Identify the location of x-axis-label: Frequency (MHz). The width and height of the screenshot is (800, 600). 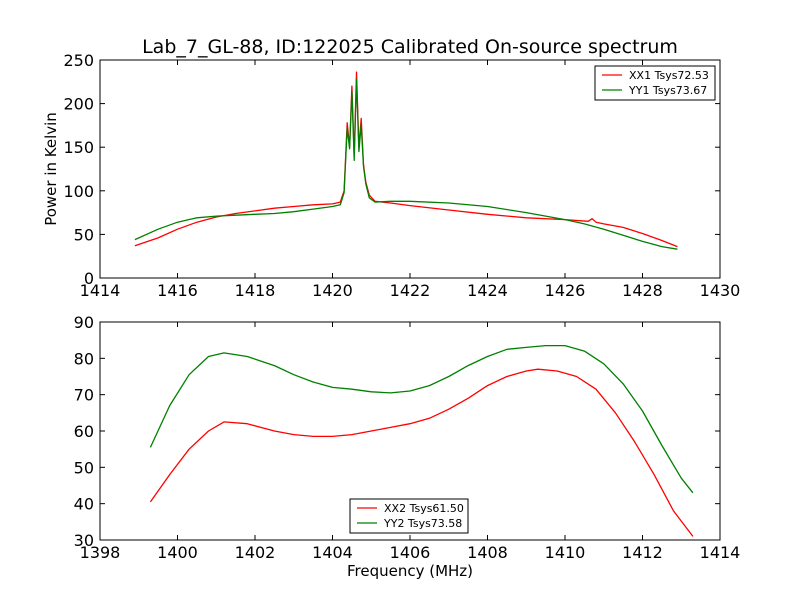
(410, 571).